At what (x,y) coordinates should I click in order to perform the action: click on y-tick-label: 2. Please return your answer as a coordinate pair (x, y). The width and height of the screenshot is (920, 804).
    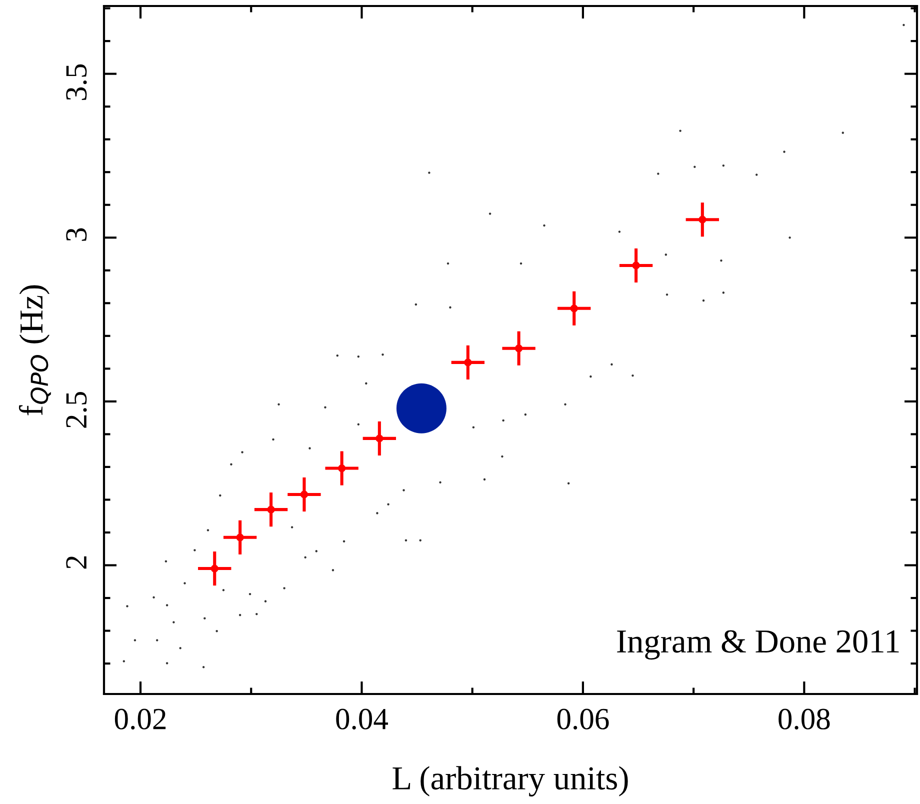
    Looking at the image, I should click on (76, 562).